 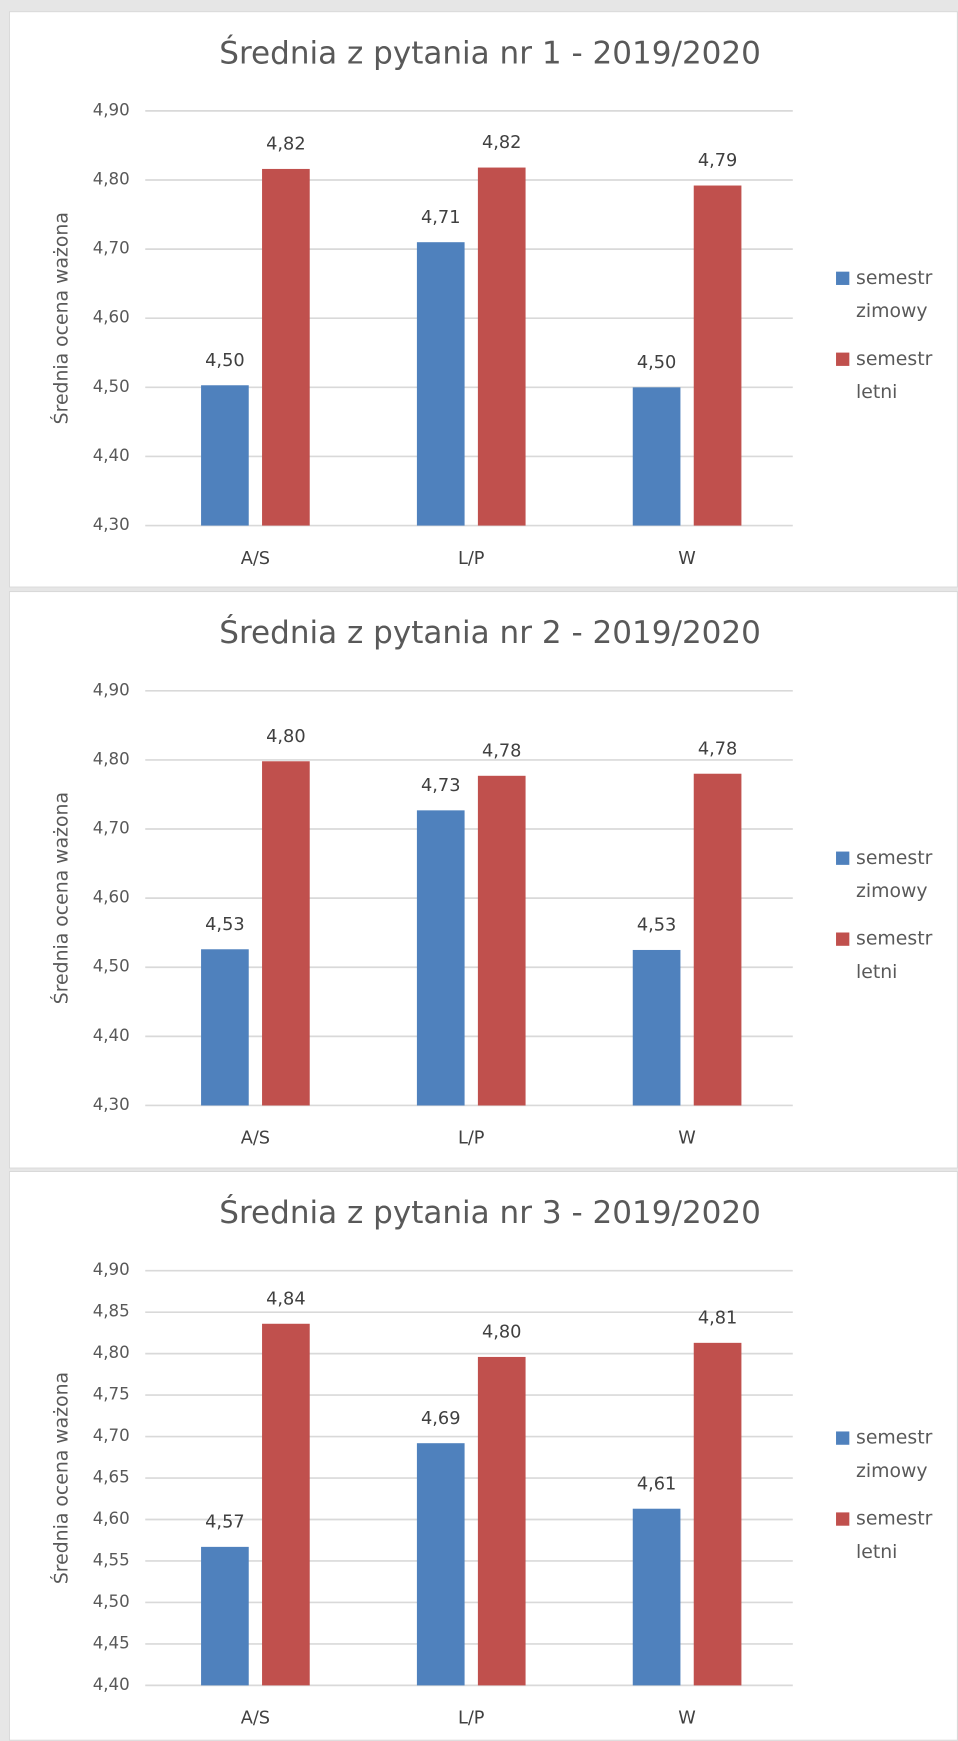 What do you see at coordinates (441, 1419) in the screenshot?
I see `data-label: 4,69` at bounding box center [441, 1419].